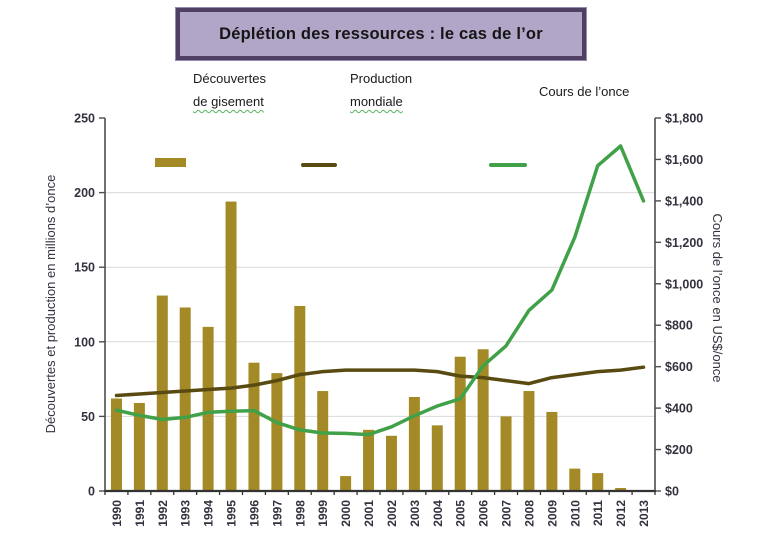 This screenshot has width=768, height=541. What do you see at coordinates (300, 513) in the screenshot?
I see `year-label-1998: 1998` at bounding box center [300, 513].